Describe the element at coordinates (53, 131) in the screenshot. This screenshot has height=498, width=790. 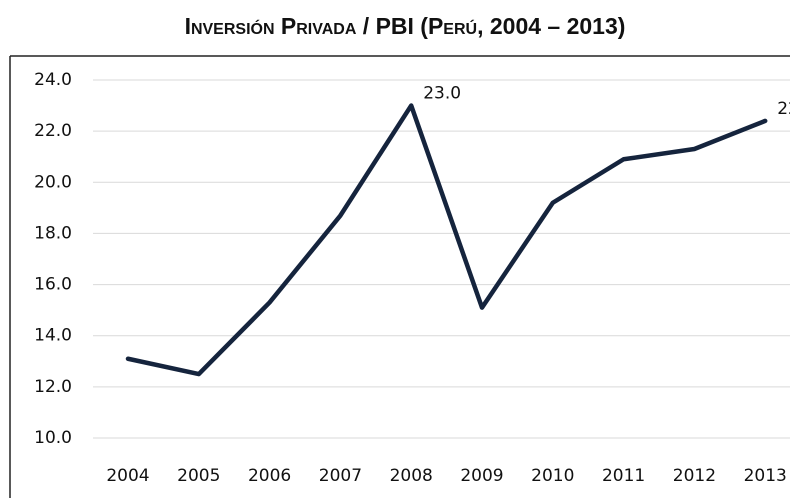
I see `y-tick-label: 22.0` at that location.